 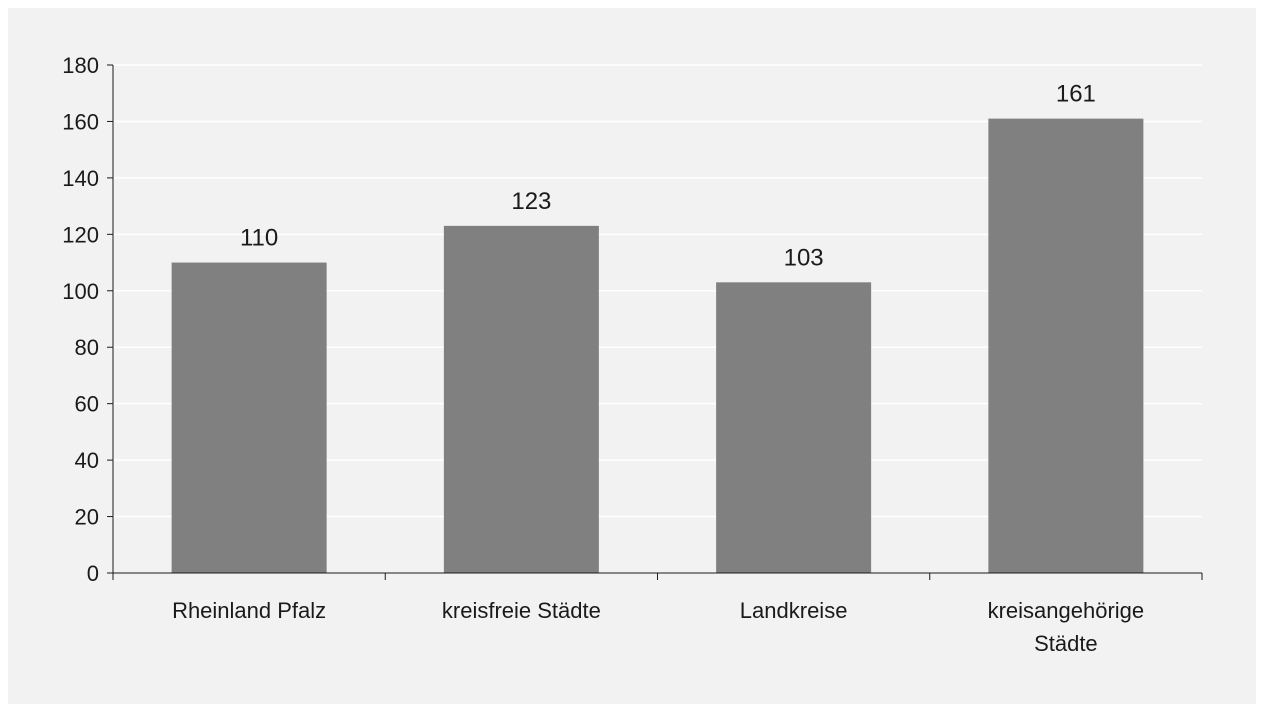 What do you see at coordinates (80, 178) in the screenshot?
I see `y-tick-label: 140` at bounding box center [80, 178].